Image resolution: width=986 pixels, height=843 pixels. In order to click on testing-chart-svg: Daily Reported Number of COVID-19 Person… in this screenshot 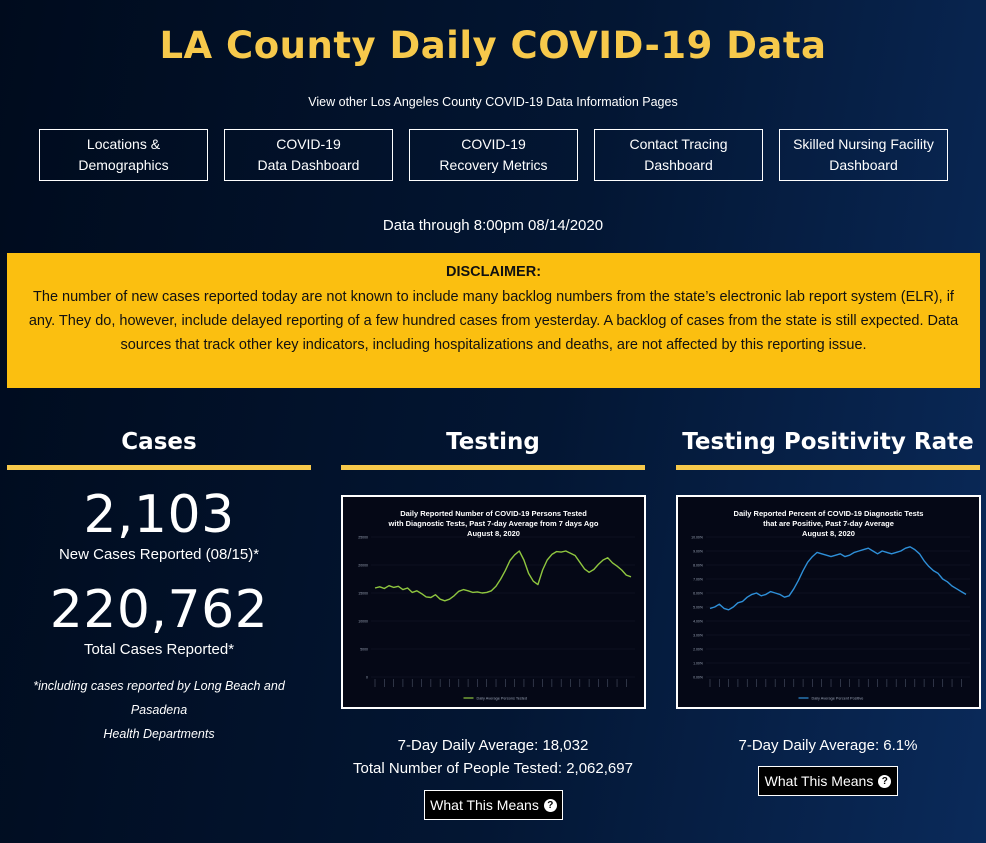, I will do `click(496, 605)`.